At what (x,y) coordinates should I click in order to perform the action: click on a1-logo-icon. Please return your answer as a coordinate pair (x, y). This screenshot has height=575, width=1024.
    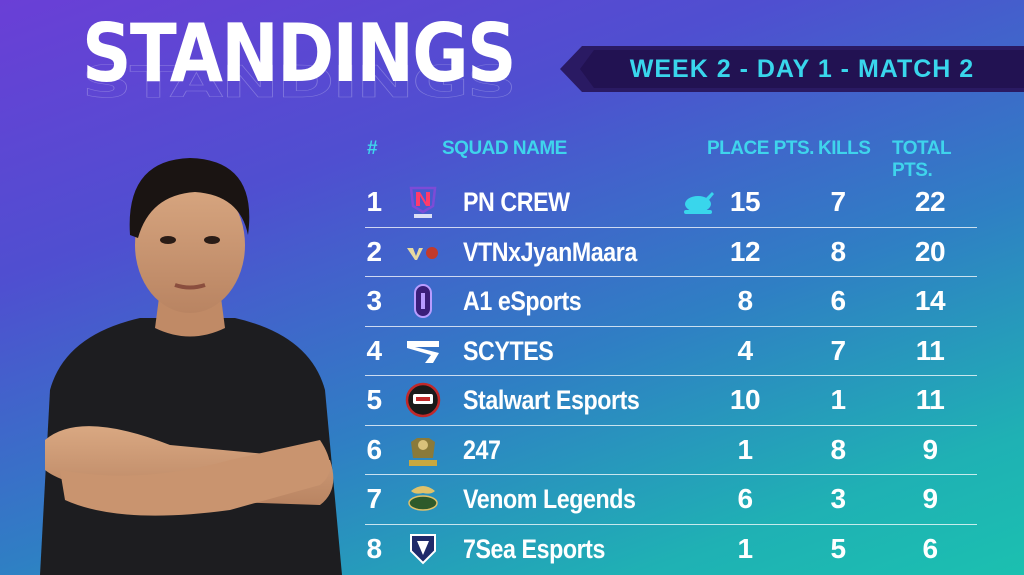
    Looking at the image, I should click on (423, 301).